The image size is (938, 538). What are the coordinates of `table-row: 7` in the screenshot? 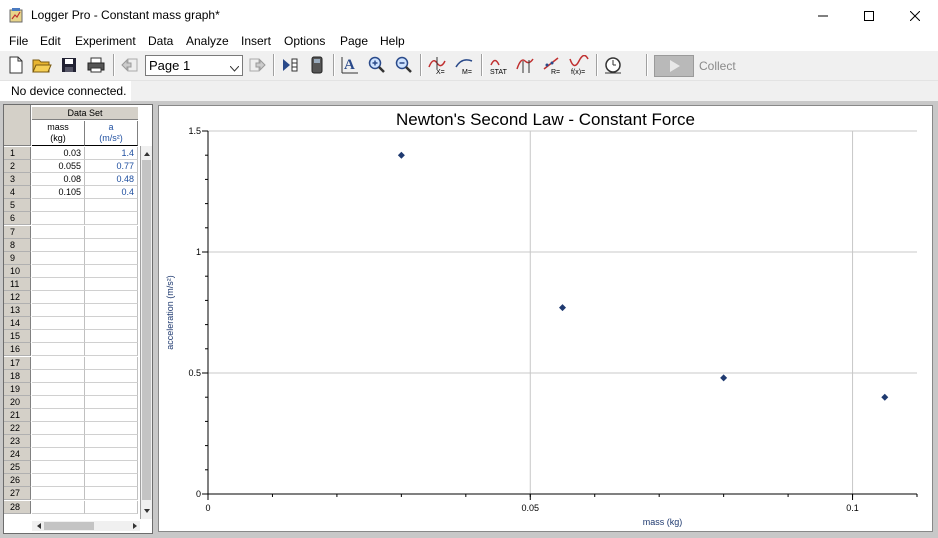 It's located at (72, 232).